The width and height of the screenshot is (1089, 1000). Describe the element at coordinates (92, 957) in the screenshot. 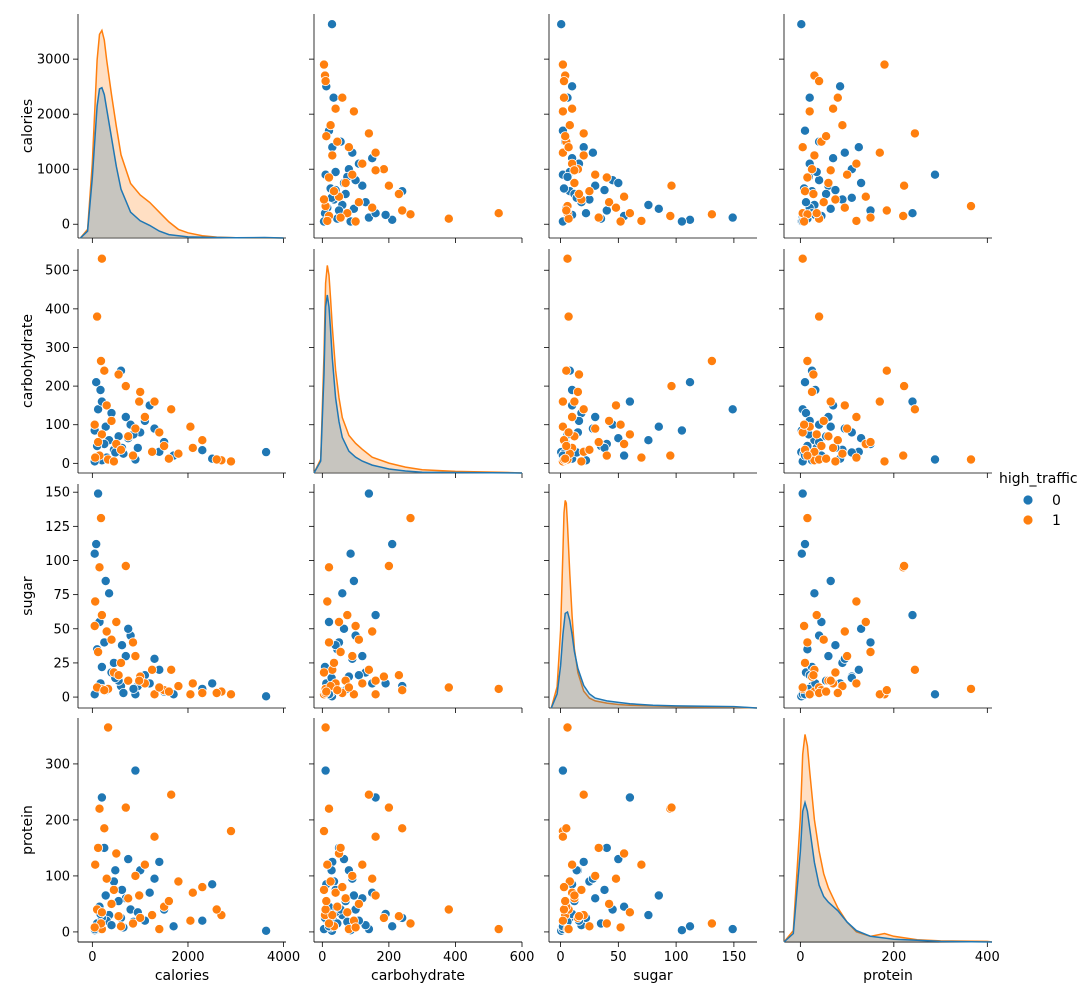

I see `x-tick-label-calories: 0` at that location.